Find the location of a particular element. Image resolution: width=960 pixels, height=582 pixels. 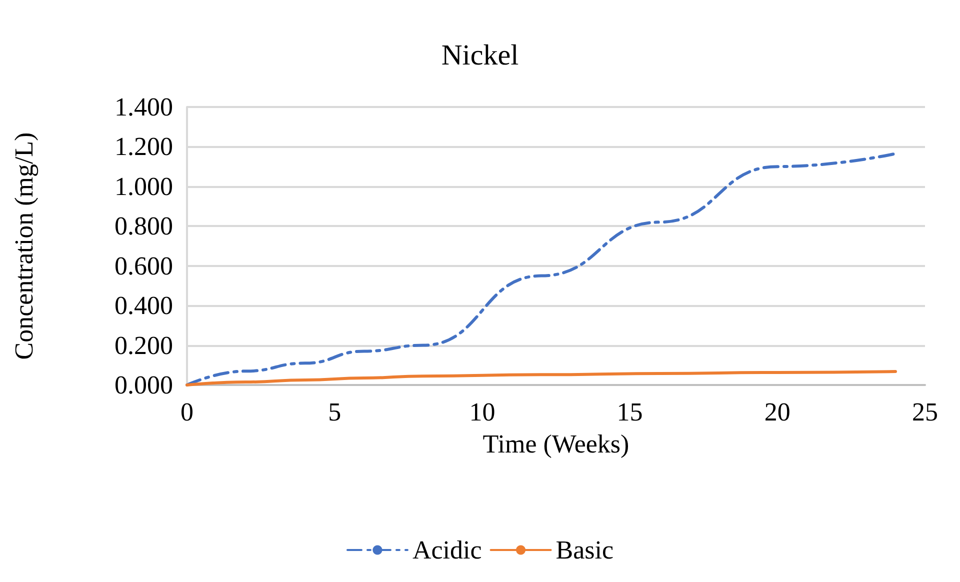

x-tick-label: 25 is located at coordinates (925, 412).